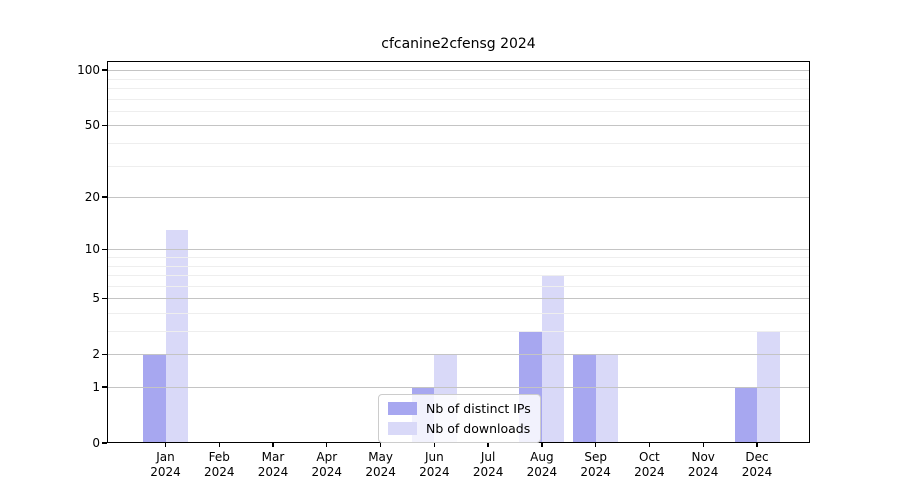 The width and height of the screenshot is (900, 500). Describe the element at coordinates (458, 44) in the screenshot. I see `chart-title: cfcanine2cfensg 2024` at that location.